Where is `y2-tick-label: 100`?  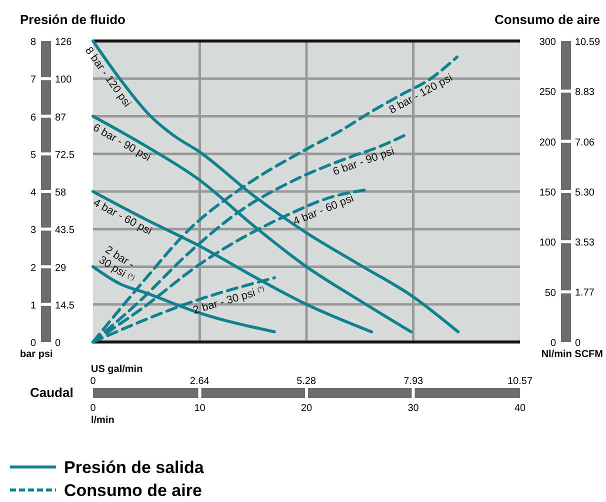 y2-tick-label: 100 is located at coordinates (547, 243).